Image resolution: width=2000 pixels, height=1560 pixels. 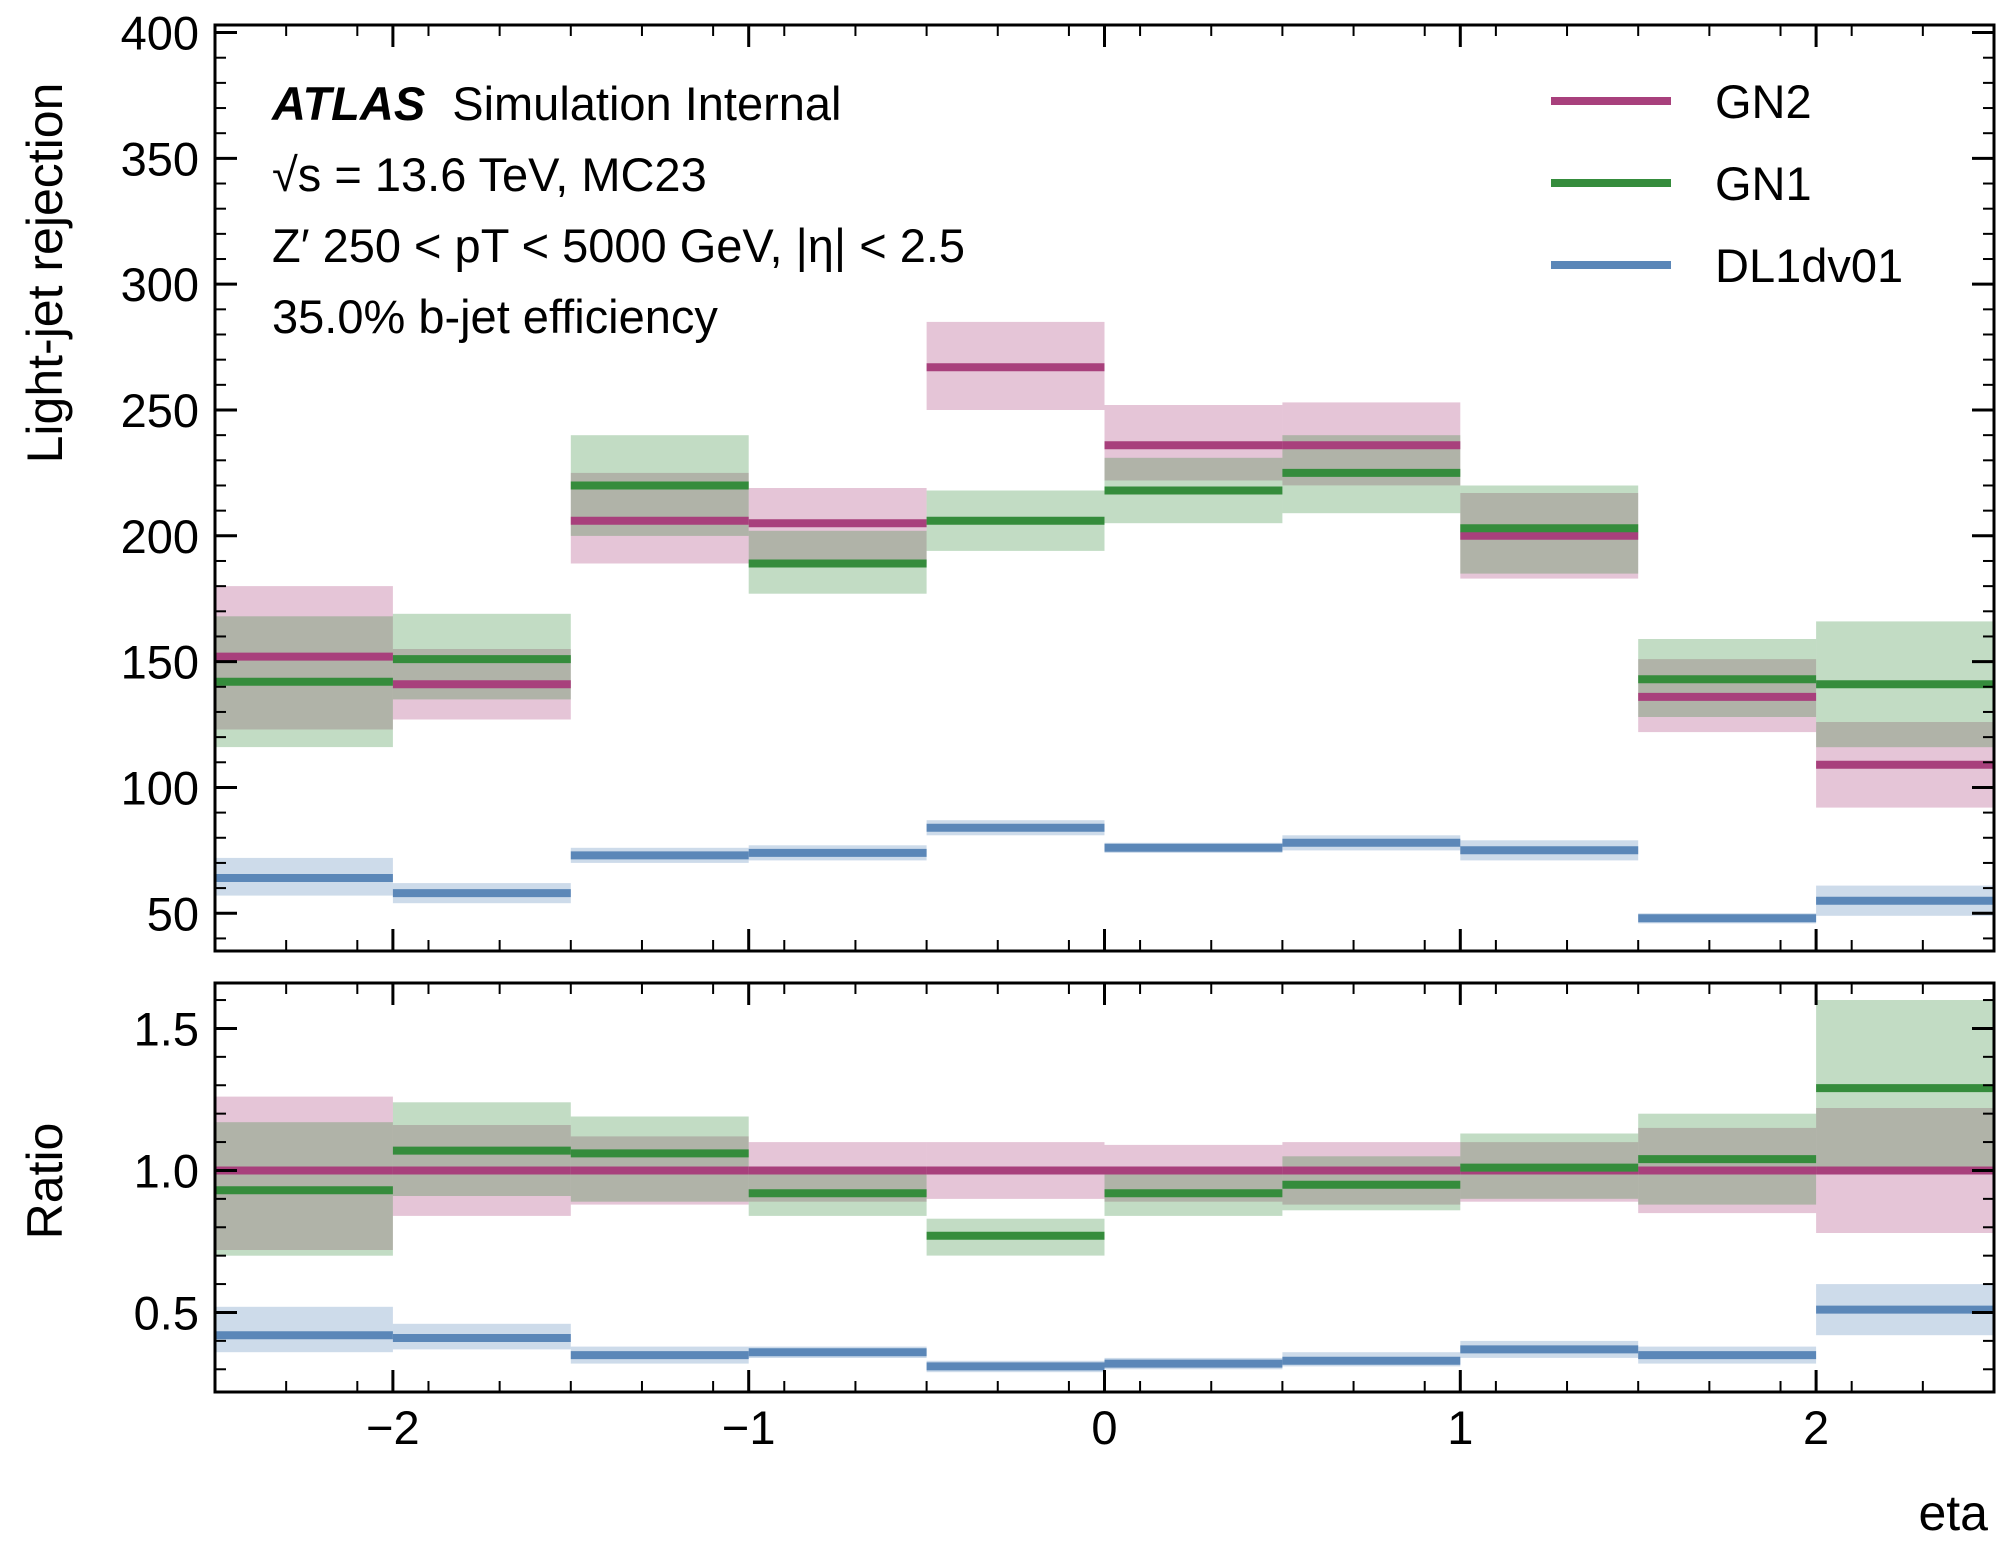 What do you see at coordinates (160, 536) in the screenshot?
I see `main-y-tick-label-3: 200` at bounding box center [160, 536].